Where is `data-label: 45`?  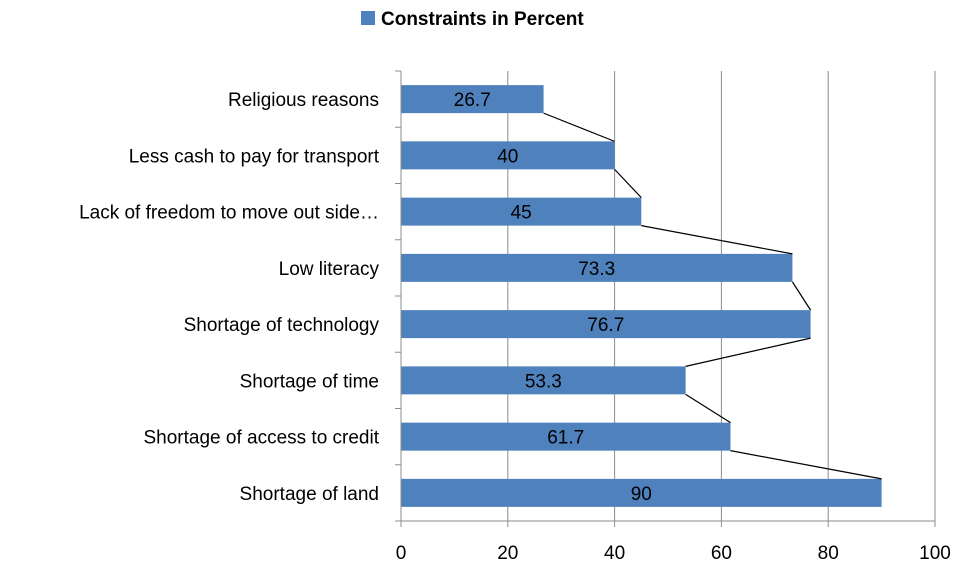 data-label: 45 is located at coordinates (521, 213).